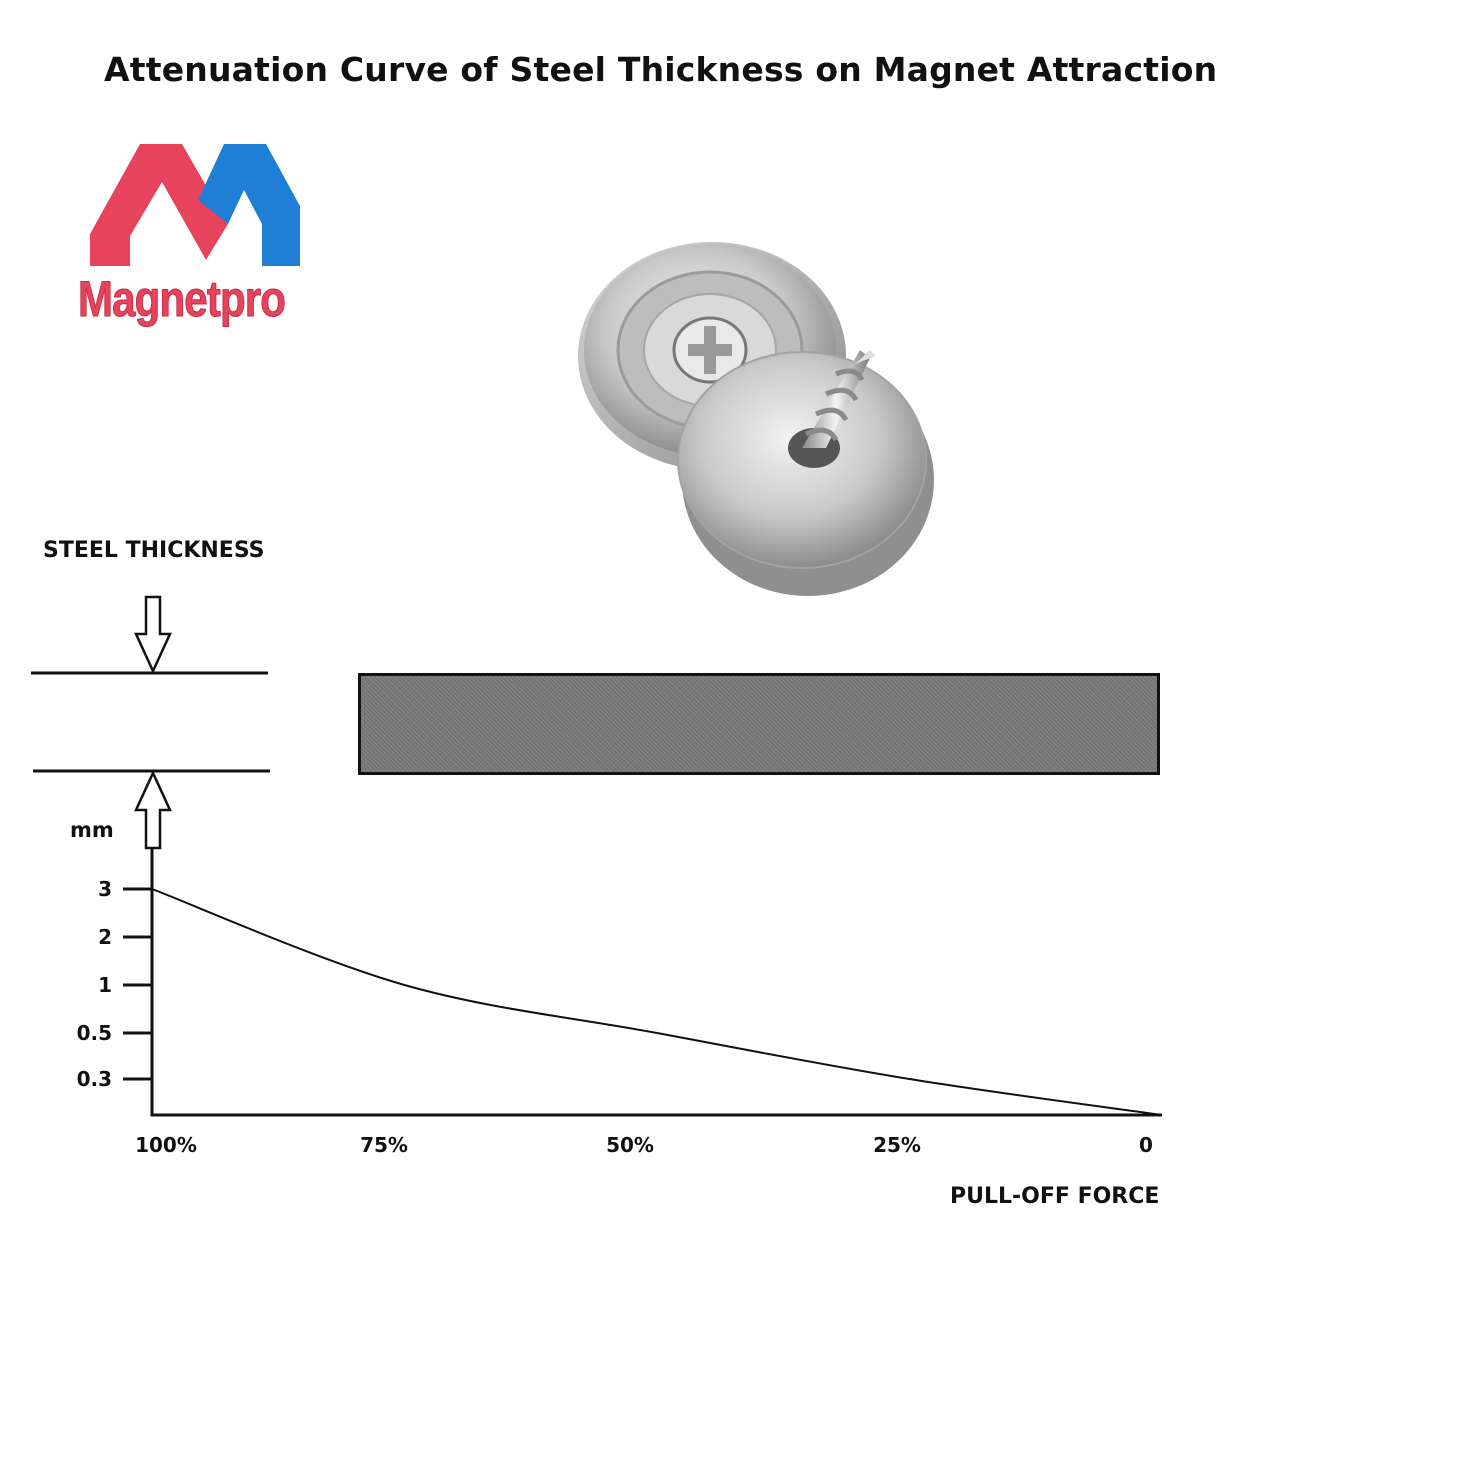  What do you see at coordinates (897, 1145) in the screenshot?
I see `x-tick-label: 25%` at bounding box center [897, 1145].